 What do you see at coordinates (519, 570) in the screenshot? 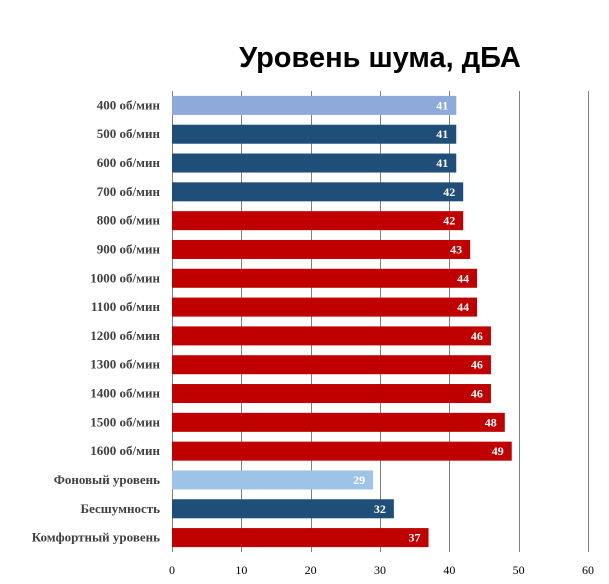
I see `x-tick-label: 50` at bounding box center [519, 570].